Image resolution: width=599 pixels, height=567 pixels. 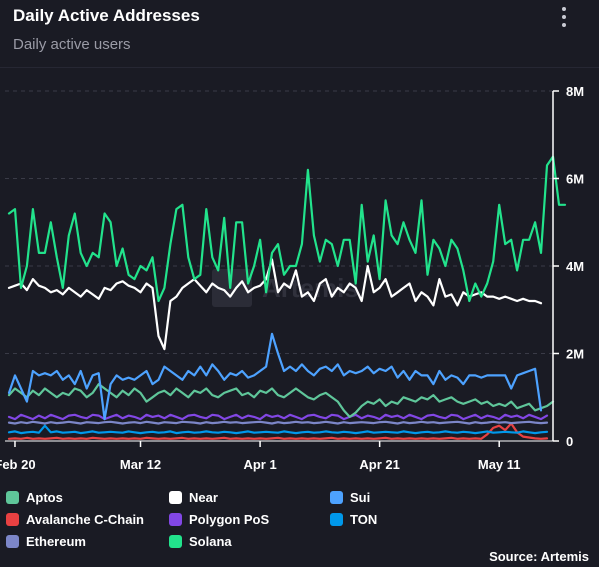 What do you see at coordinates (575, 91) in the screenshot?
I see `y-tick-label: 8M` at bounding box center [575, 91].